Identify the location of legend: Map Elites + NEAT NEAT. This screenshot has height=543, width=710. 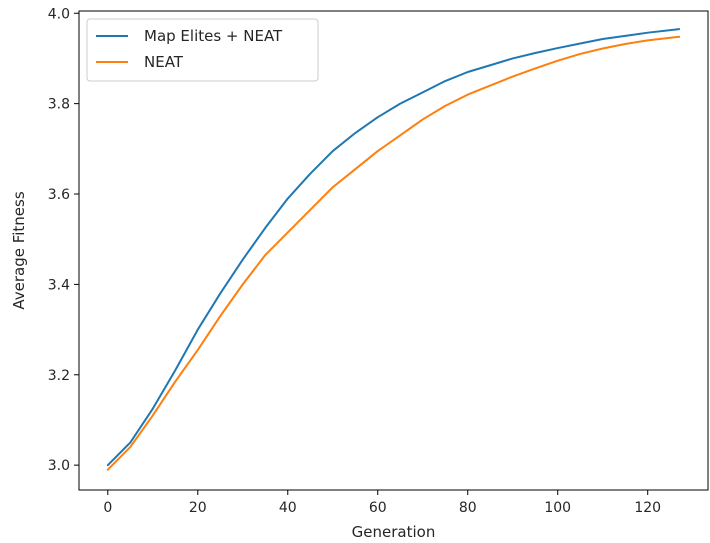
(202, 50).